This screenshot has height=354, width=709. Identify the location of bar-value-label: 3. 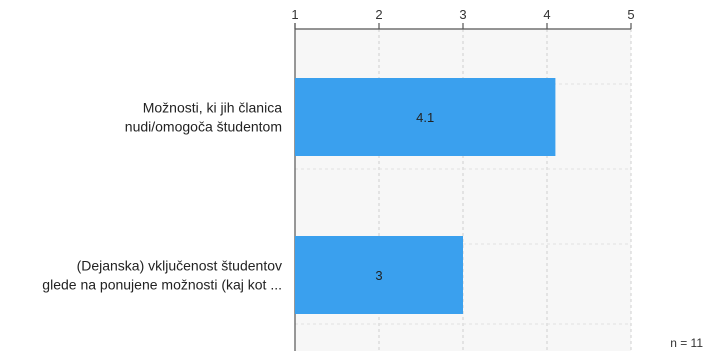
(378, 275).